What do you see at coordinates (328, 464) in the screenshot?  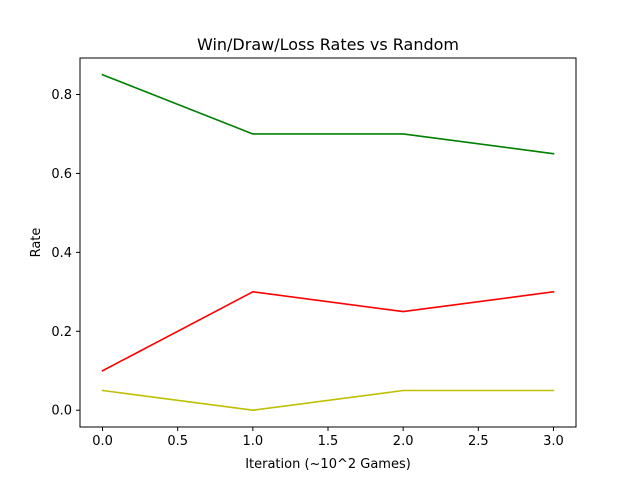 I see `x-axis-label: Iteration (~10^2 Games)` at bounding box center [328, 464].